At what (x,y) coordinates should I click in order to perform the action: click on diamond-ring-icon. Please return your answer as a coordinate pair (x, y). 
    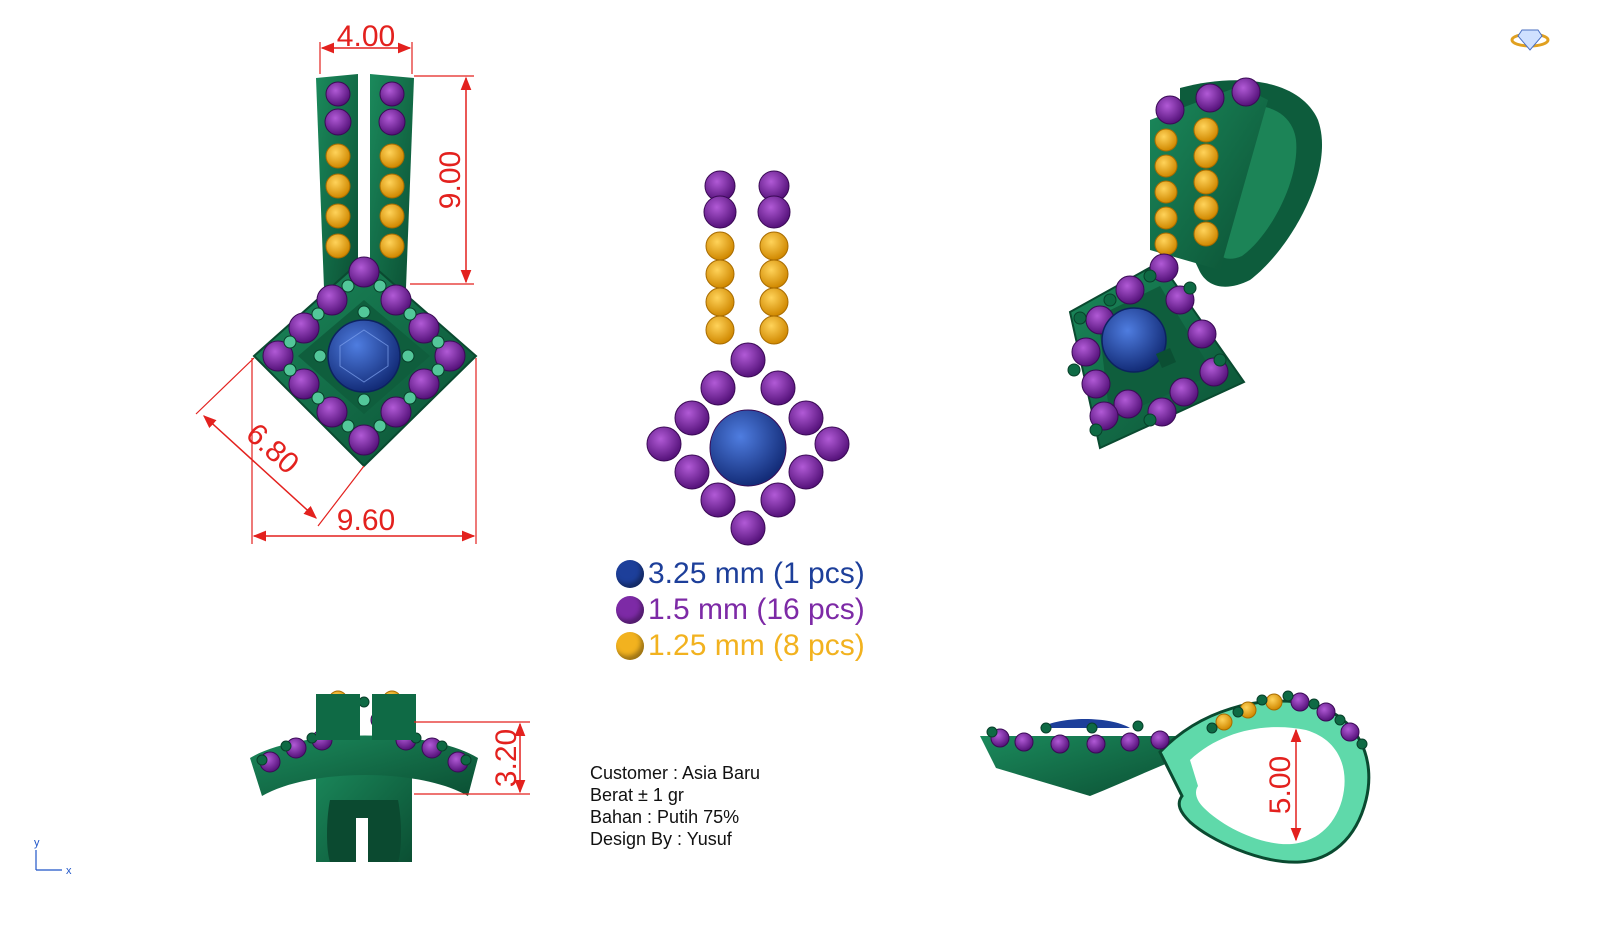
    Looking at the image, I should click on (1530, 40).